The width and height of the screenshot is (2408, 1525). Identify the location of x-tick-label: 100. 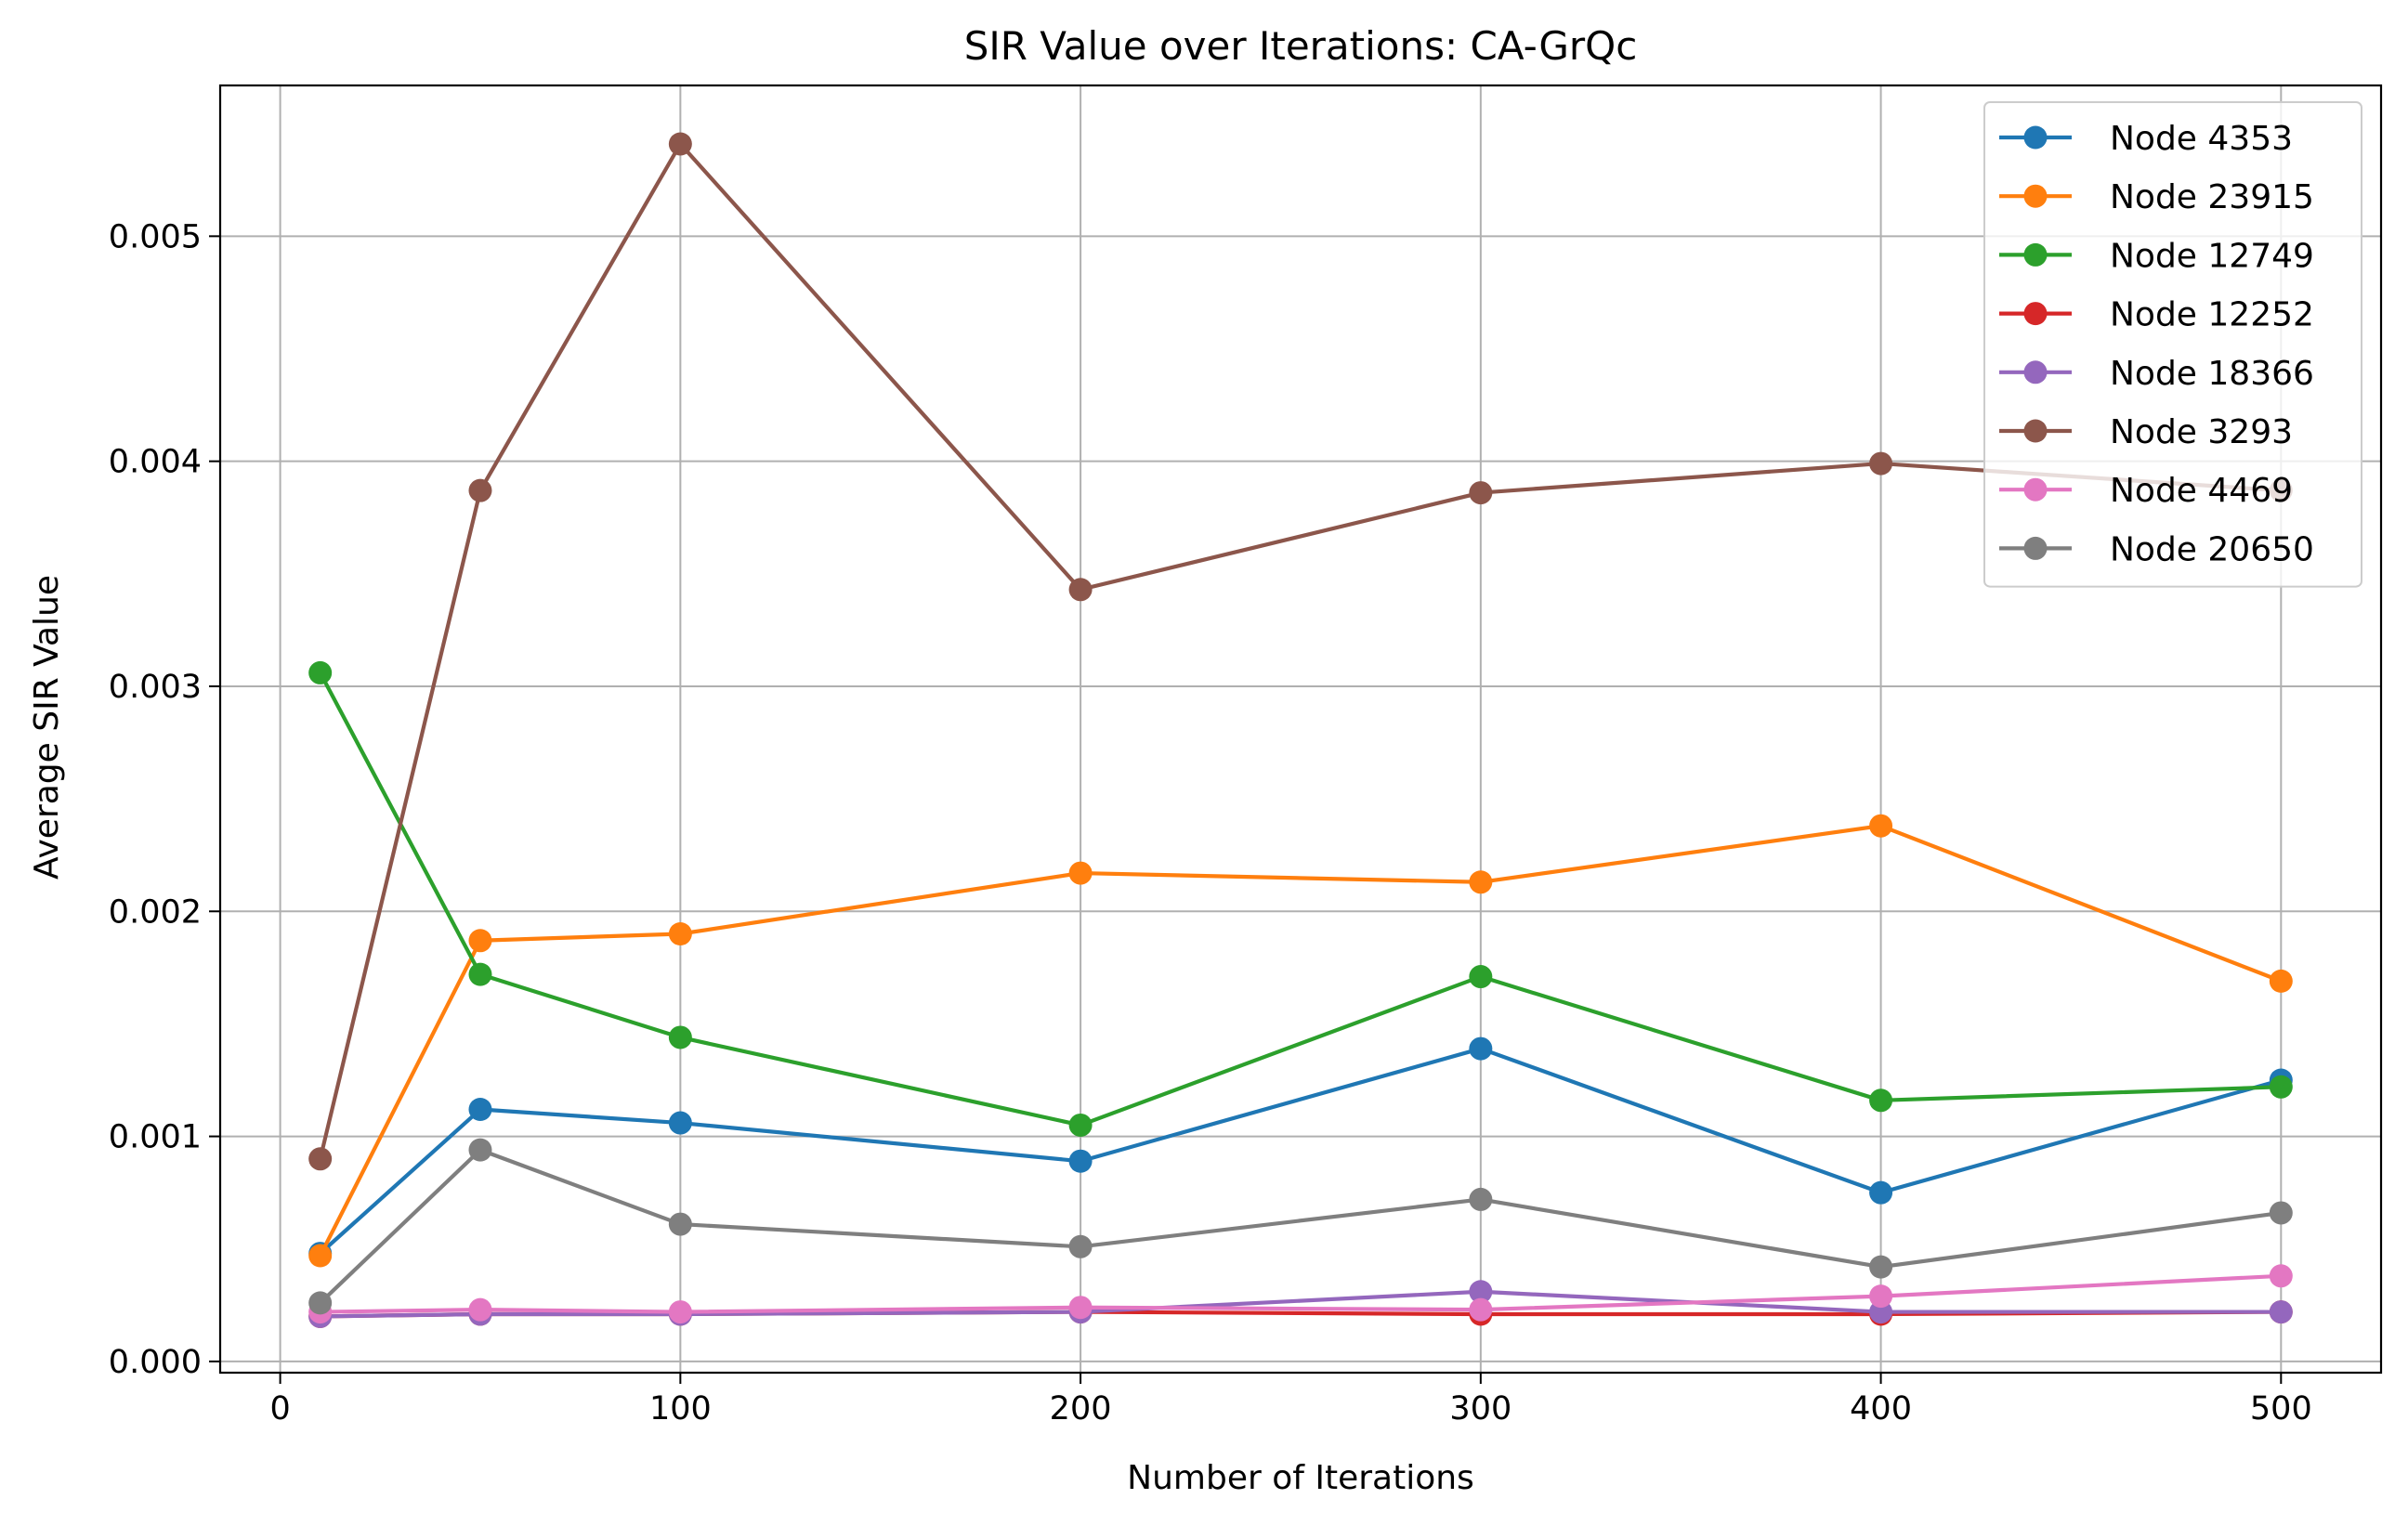
(680, 1408).